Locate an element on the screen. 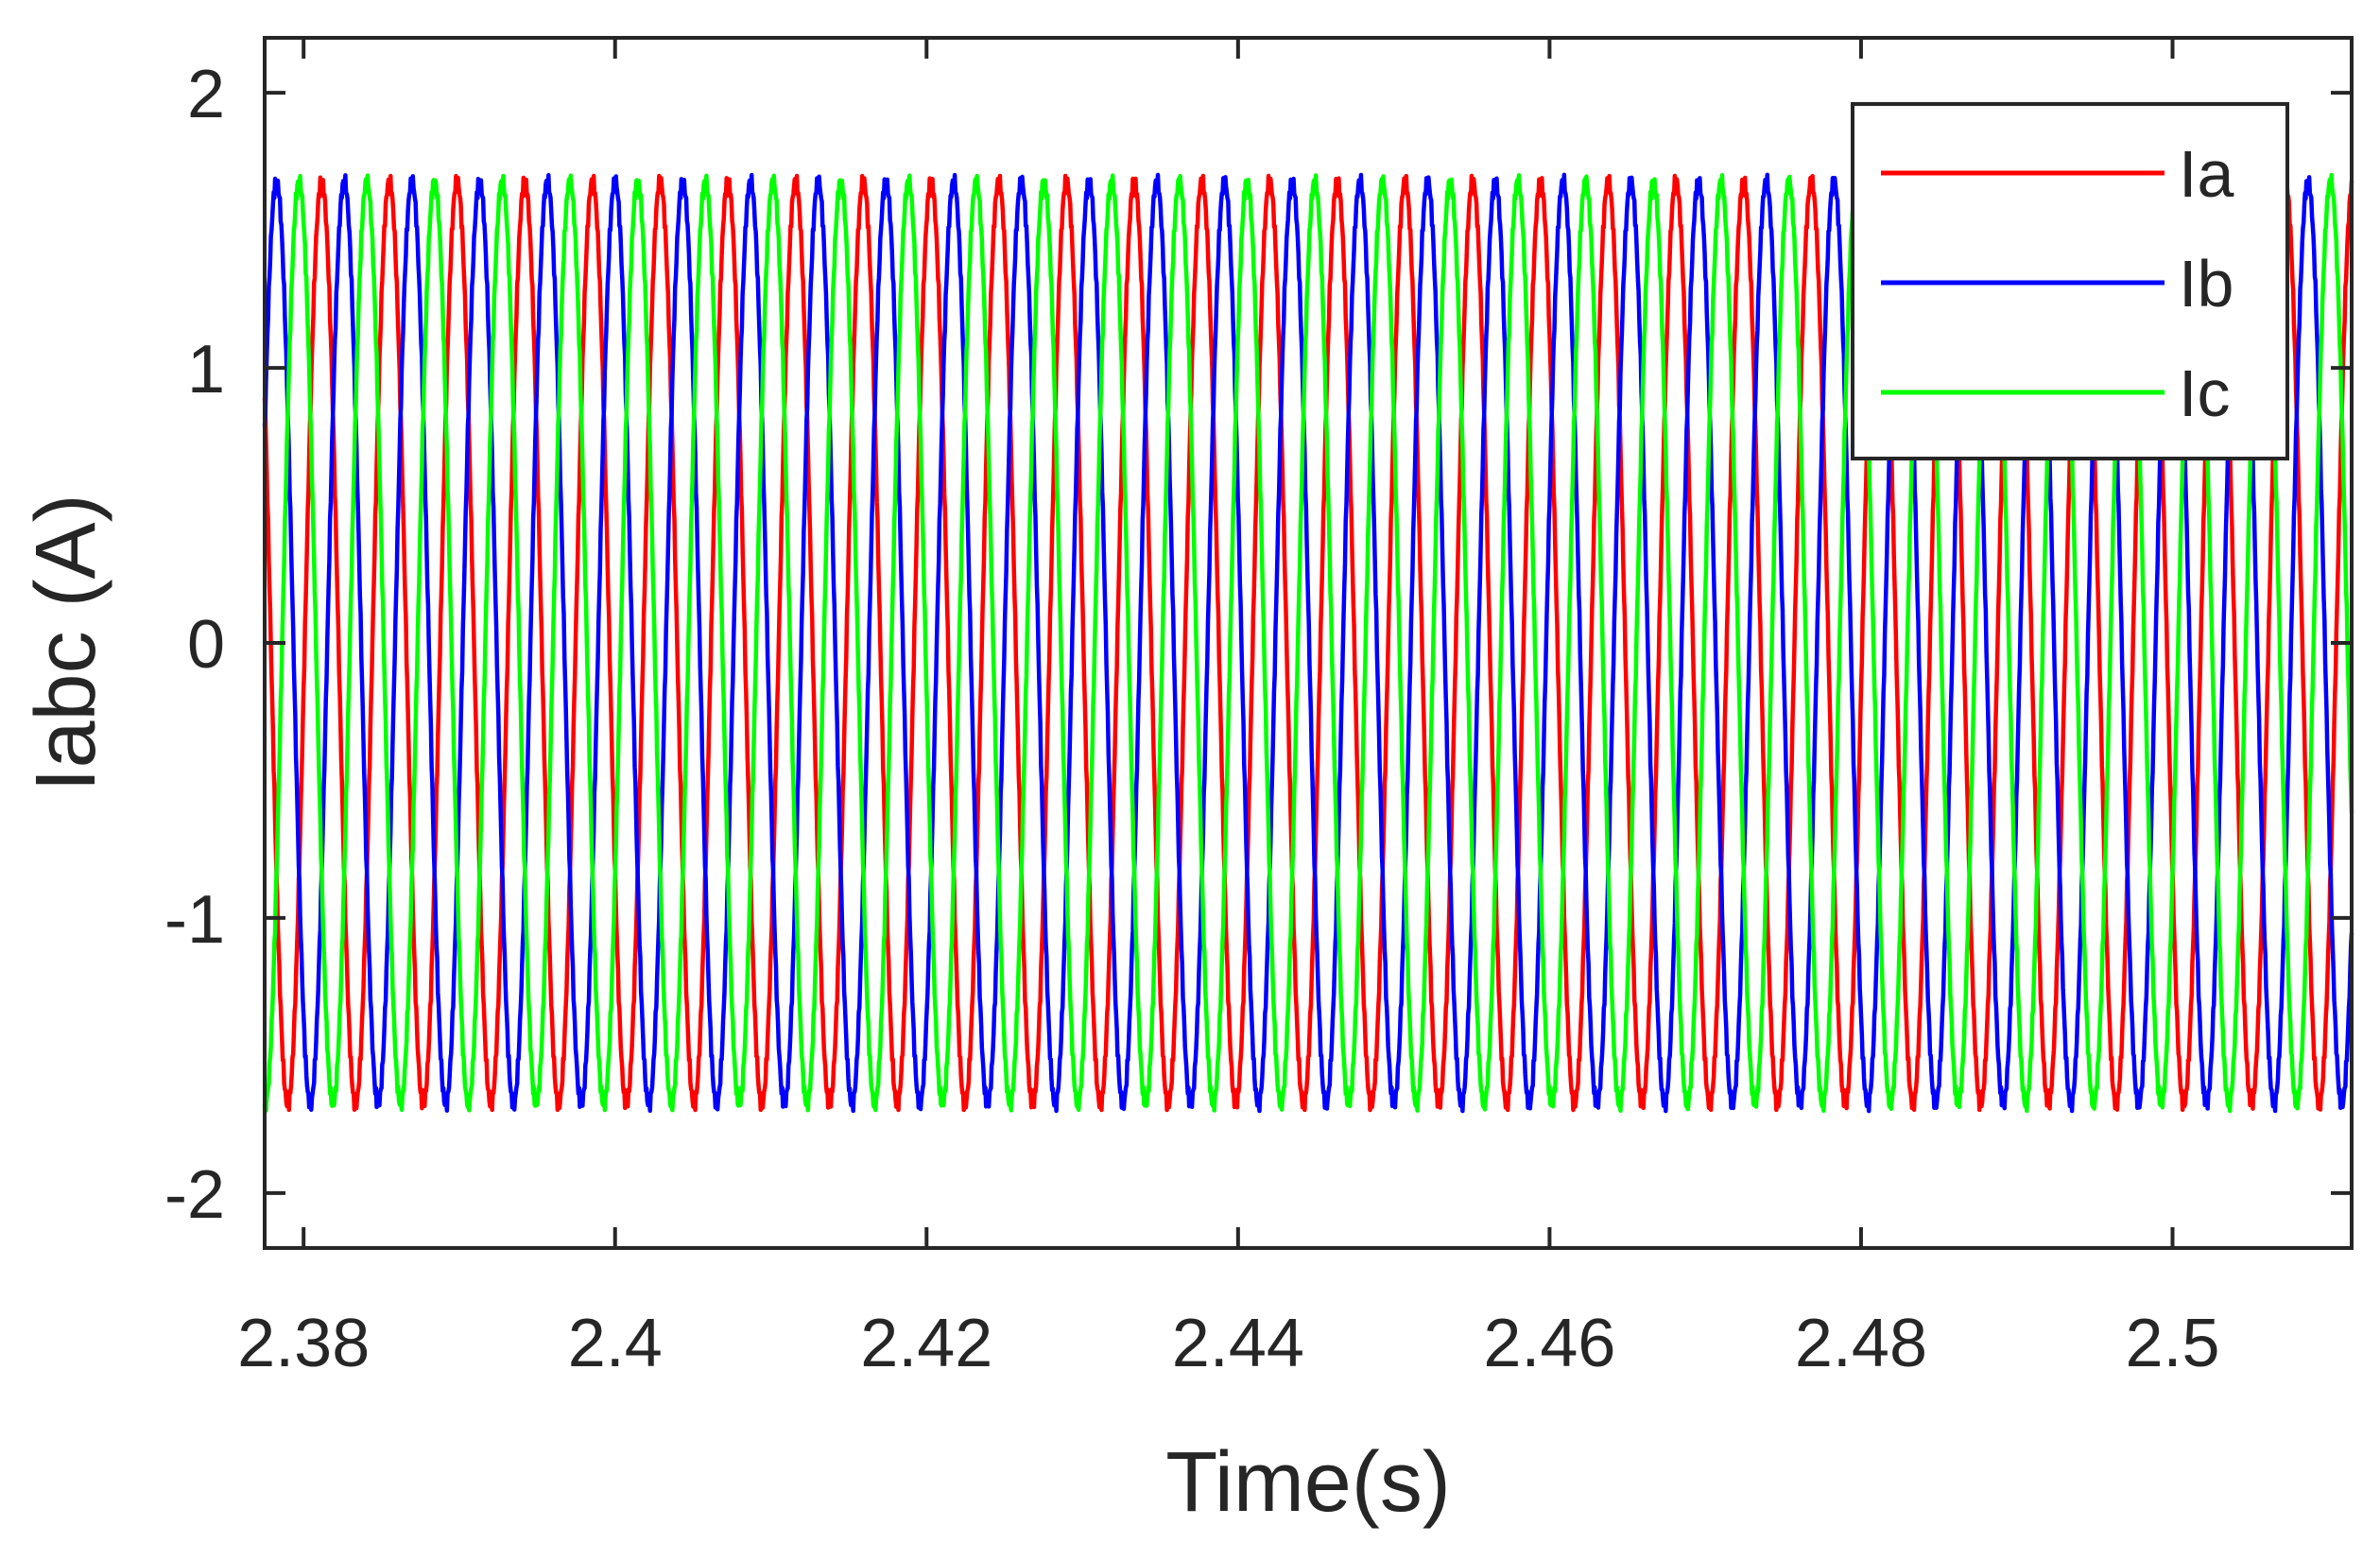  x-tick-label: 2.48 is located at coordinates (1861, 1343).